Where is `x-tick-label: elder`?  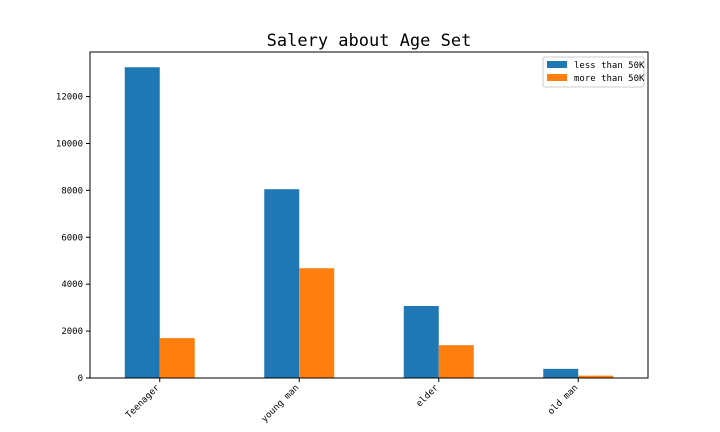
x-tick-label: elder is located at coordinates (428, 396).